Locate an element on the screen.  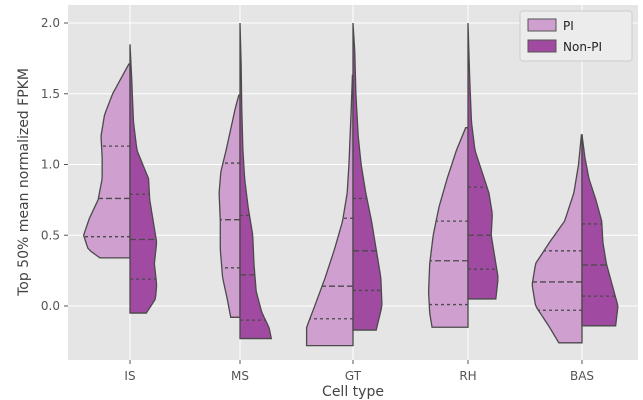
legend-label-non-pi: Non-PI is located at coordinates (582, 47).